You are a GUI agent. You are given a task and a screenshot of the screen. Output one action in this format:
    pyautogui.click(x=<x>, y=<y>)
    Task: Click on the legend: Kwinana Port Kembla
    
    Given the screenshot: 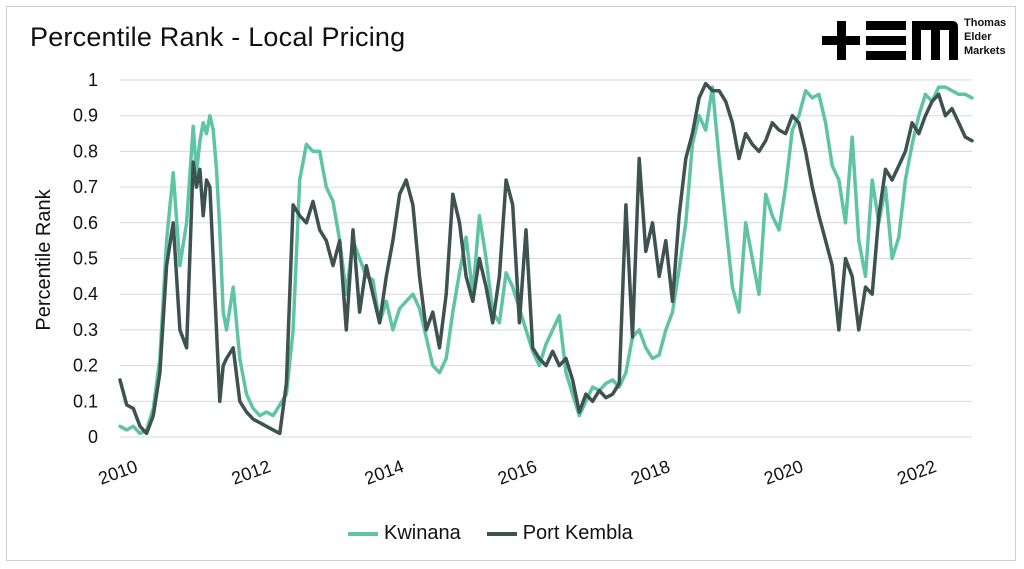 What is the action you would take?
    pyautogui.click(x=490, y=533)
    